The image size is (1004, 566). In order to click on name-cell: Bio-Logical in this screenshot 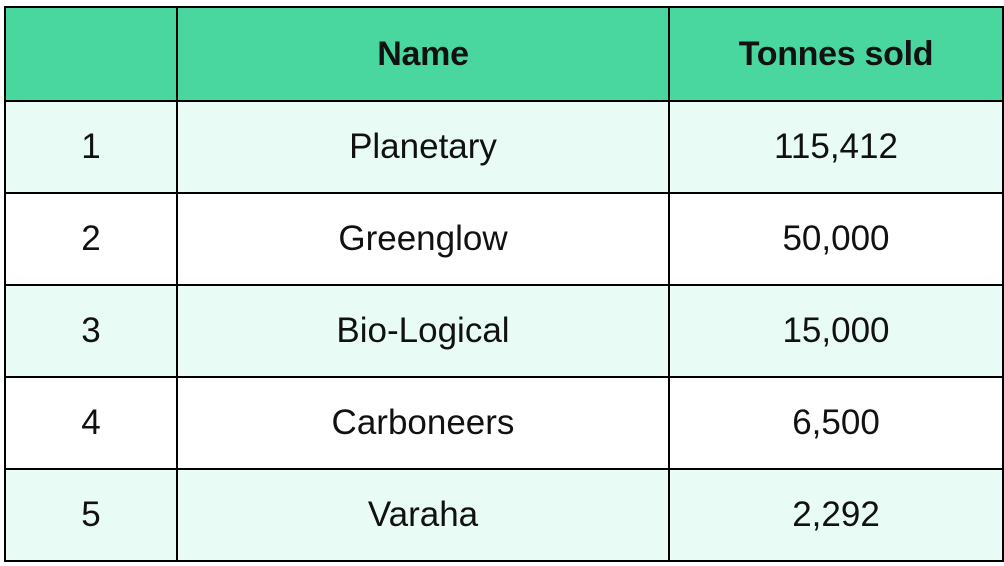, I will do `click(423, 331)`.